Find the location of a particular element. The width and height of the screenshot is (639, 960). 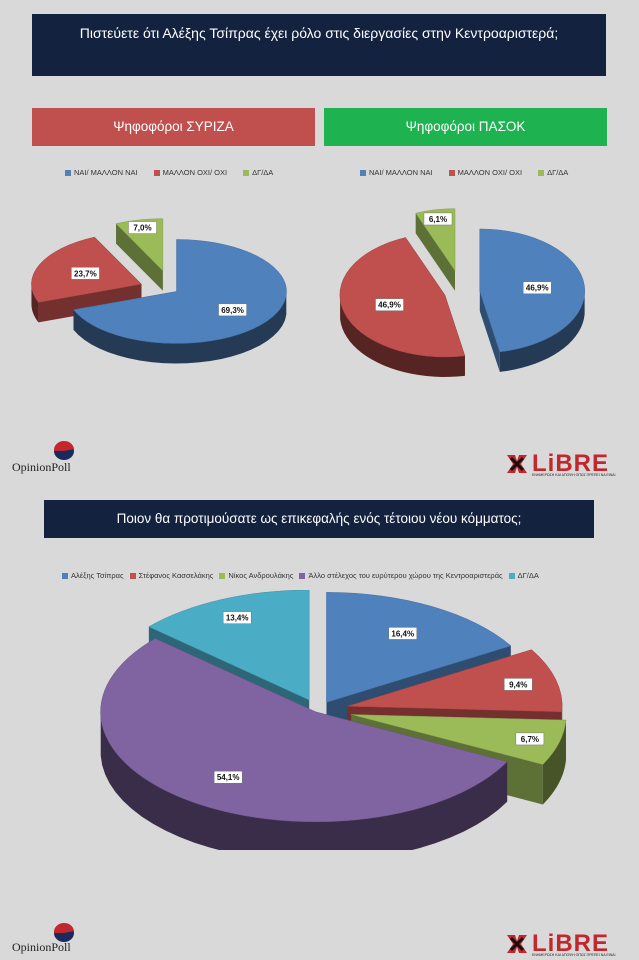

legend-item: Νίκος Ανδρουλάκης is located at coordinates (256, 575).